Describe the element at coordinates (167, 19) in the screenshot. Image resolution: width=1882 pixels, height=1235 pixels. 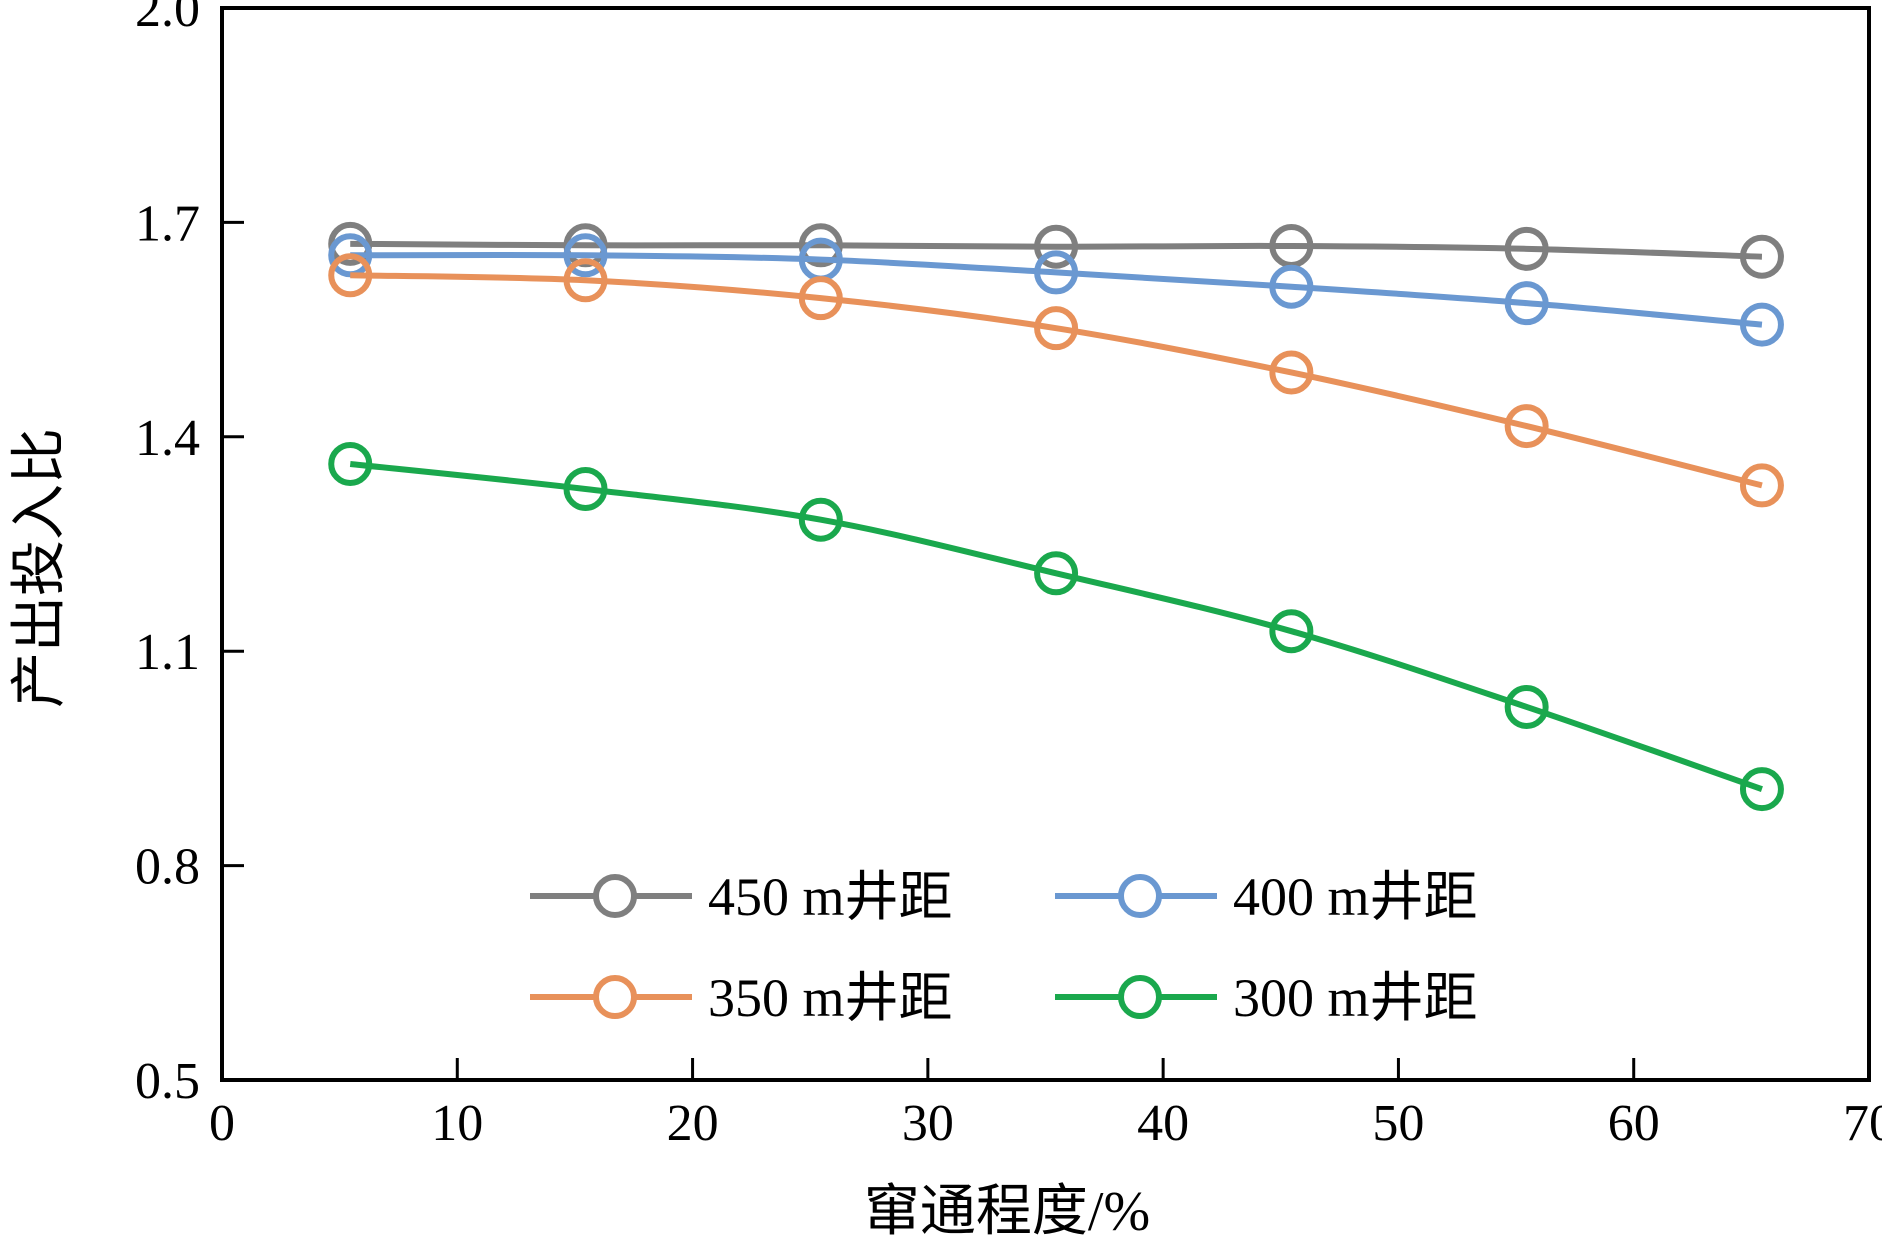
I see `y-tick-label: 2.0` at that location.